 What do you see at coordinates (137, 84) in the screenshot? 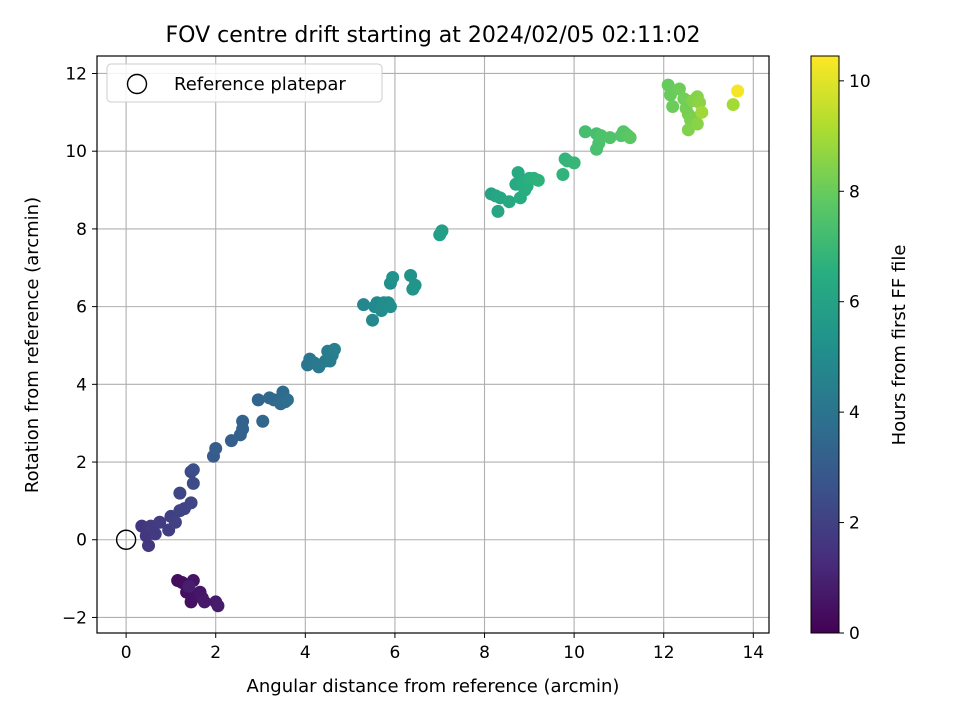
I see `legend-marker-reference` at bounding box center [137, 84].